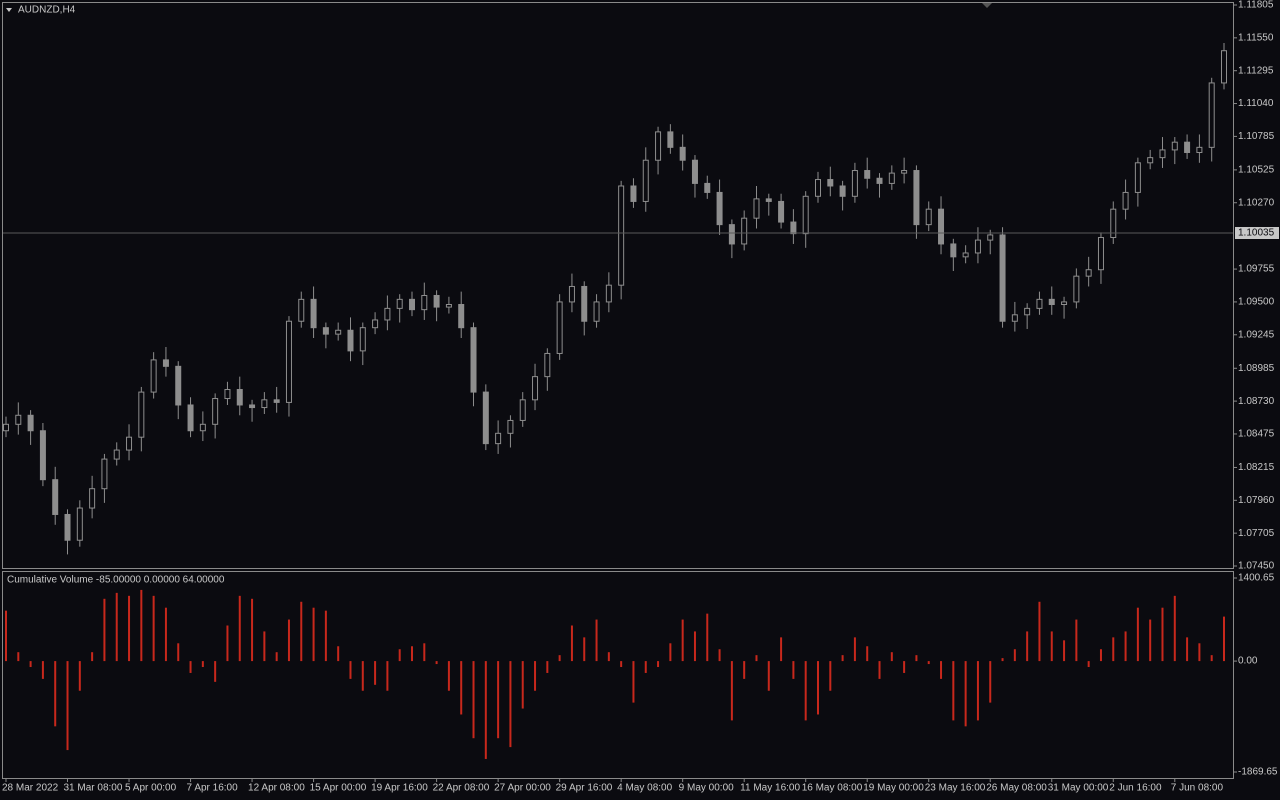  What do you see at coordinates (893, 788) in the screenshot?
I see `x-tick-label: 19 May 00:00` at bounding box center [893, 788].